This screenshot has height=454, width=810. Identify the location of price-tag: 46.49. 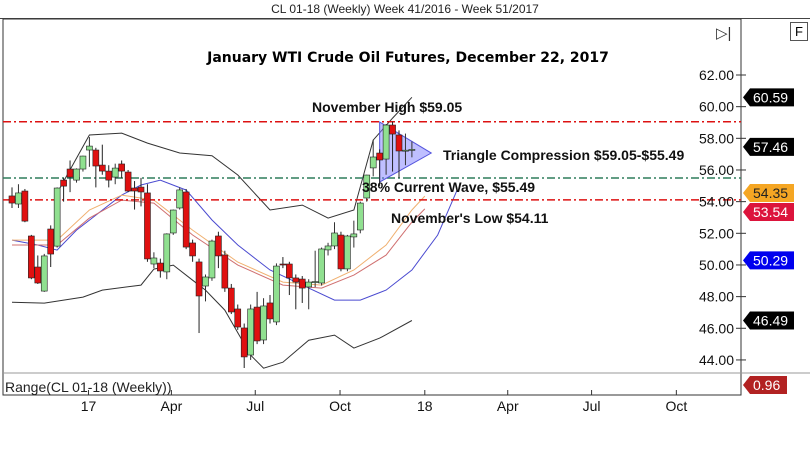
(768, 320).